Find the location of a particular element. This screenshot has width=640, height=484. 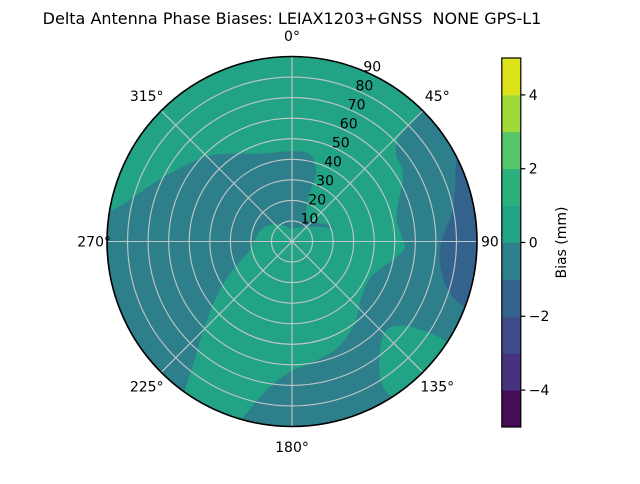

angular-tick-label-45: 45° is located at coordinates (437, 97).